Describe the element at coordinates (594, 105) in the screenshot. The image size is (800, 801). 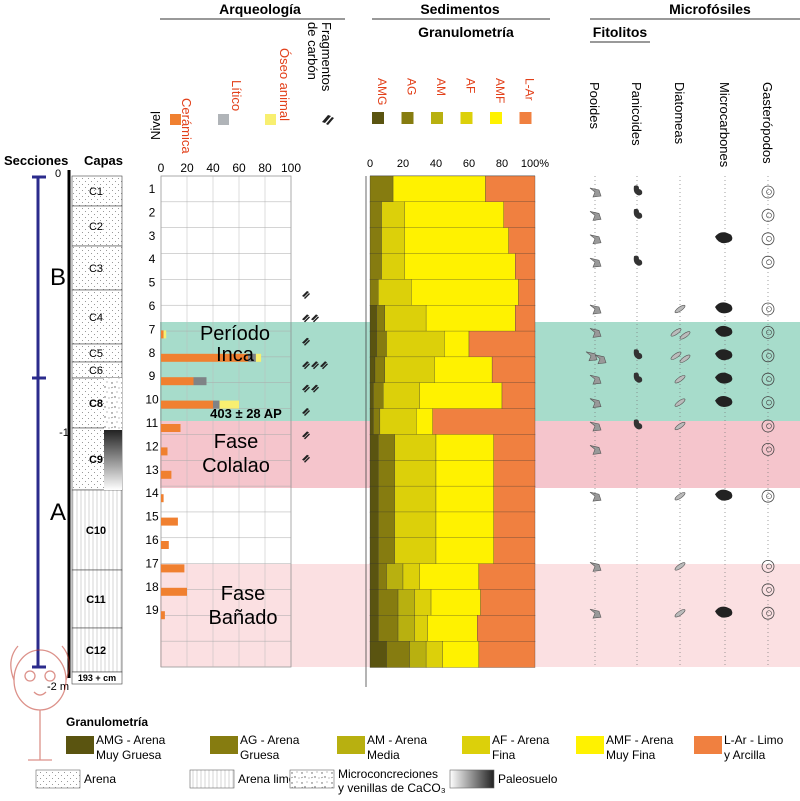
I see `micro-header-pooides: Pooides` at that location.